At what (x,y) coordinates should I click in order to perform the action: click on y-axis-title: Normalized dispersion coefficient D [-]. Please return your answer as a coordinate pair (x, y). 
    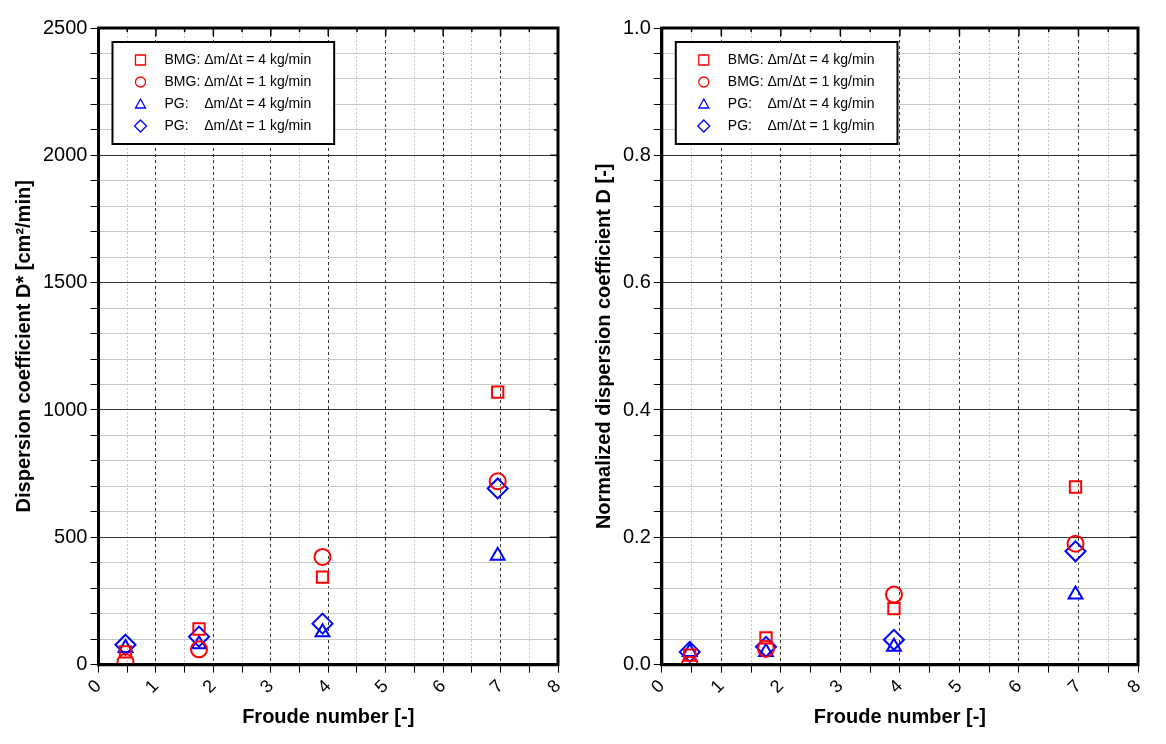
    Looking at the image, I should click on (602, 346).